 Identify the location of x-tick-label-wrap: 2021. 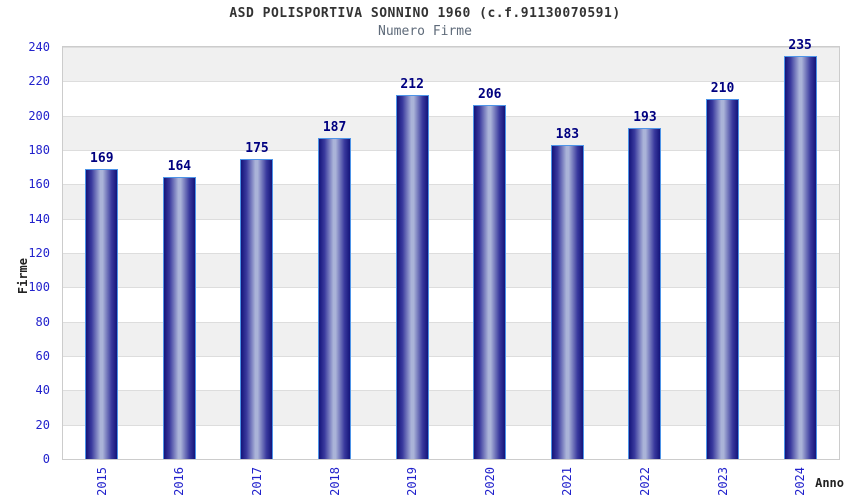
(568, 481).